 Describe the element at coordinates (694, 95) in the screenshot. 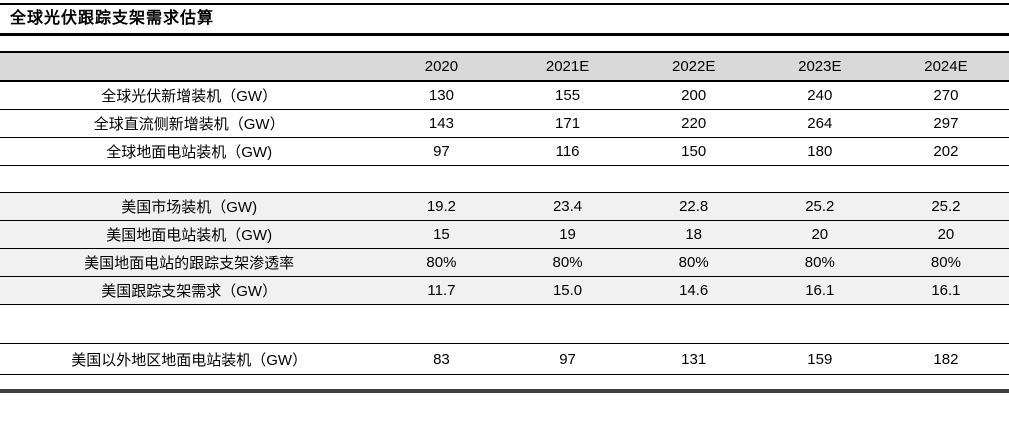

I see `value-cell: 200` at that location.